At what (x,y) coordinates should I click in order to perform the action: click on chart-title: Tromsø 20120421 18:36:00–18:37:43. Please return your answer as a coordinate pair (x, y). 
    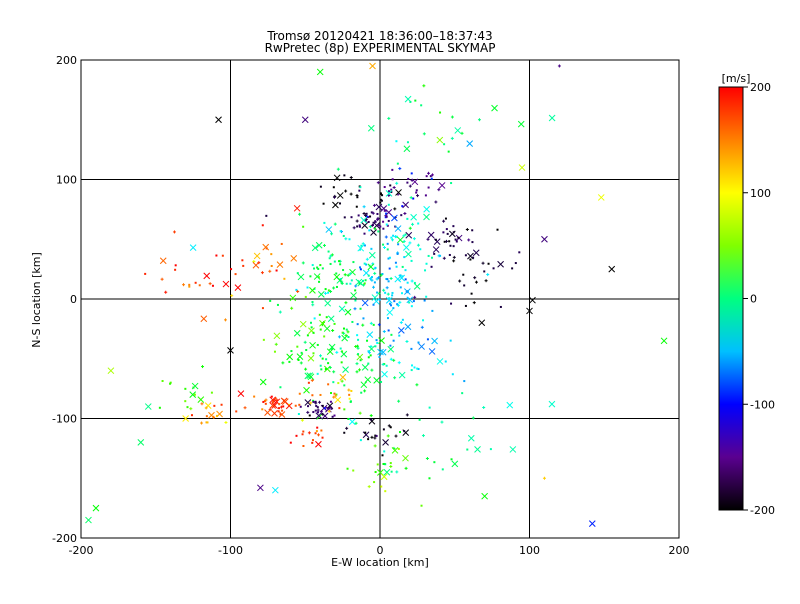
    Looking at the image, I should click on (379, 36).